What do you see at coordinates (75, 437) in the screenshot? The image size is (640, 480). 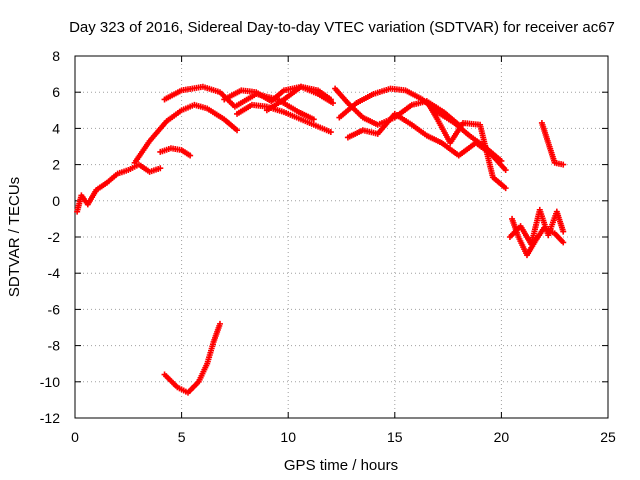 I see `x-tick-label: 0` at bounding box center [75, 437].